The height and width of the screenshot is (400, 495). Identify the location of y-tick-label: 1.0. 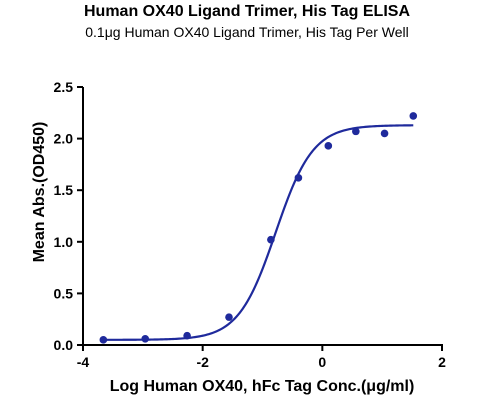
(64, 242).